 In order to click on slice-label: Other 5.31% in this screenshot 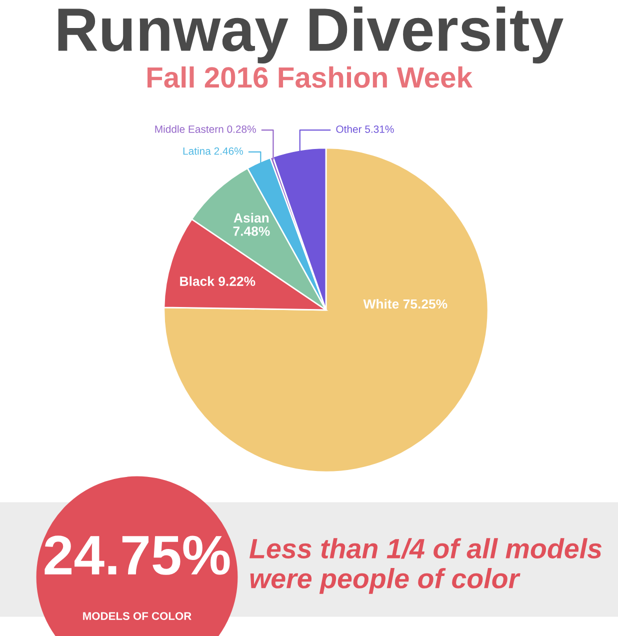, I will do `click(365, 129)`.